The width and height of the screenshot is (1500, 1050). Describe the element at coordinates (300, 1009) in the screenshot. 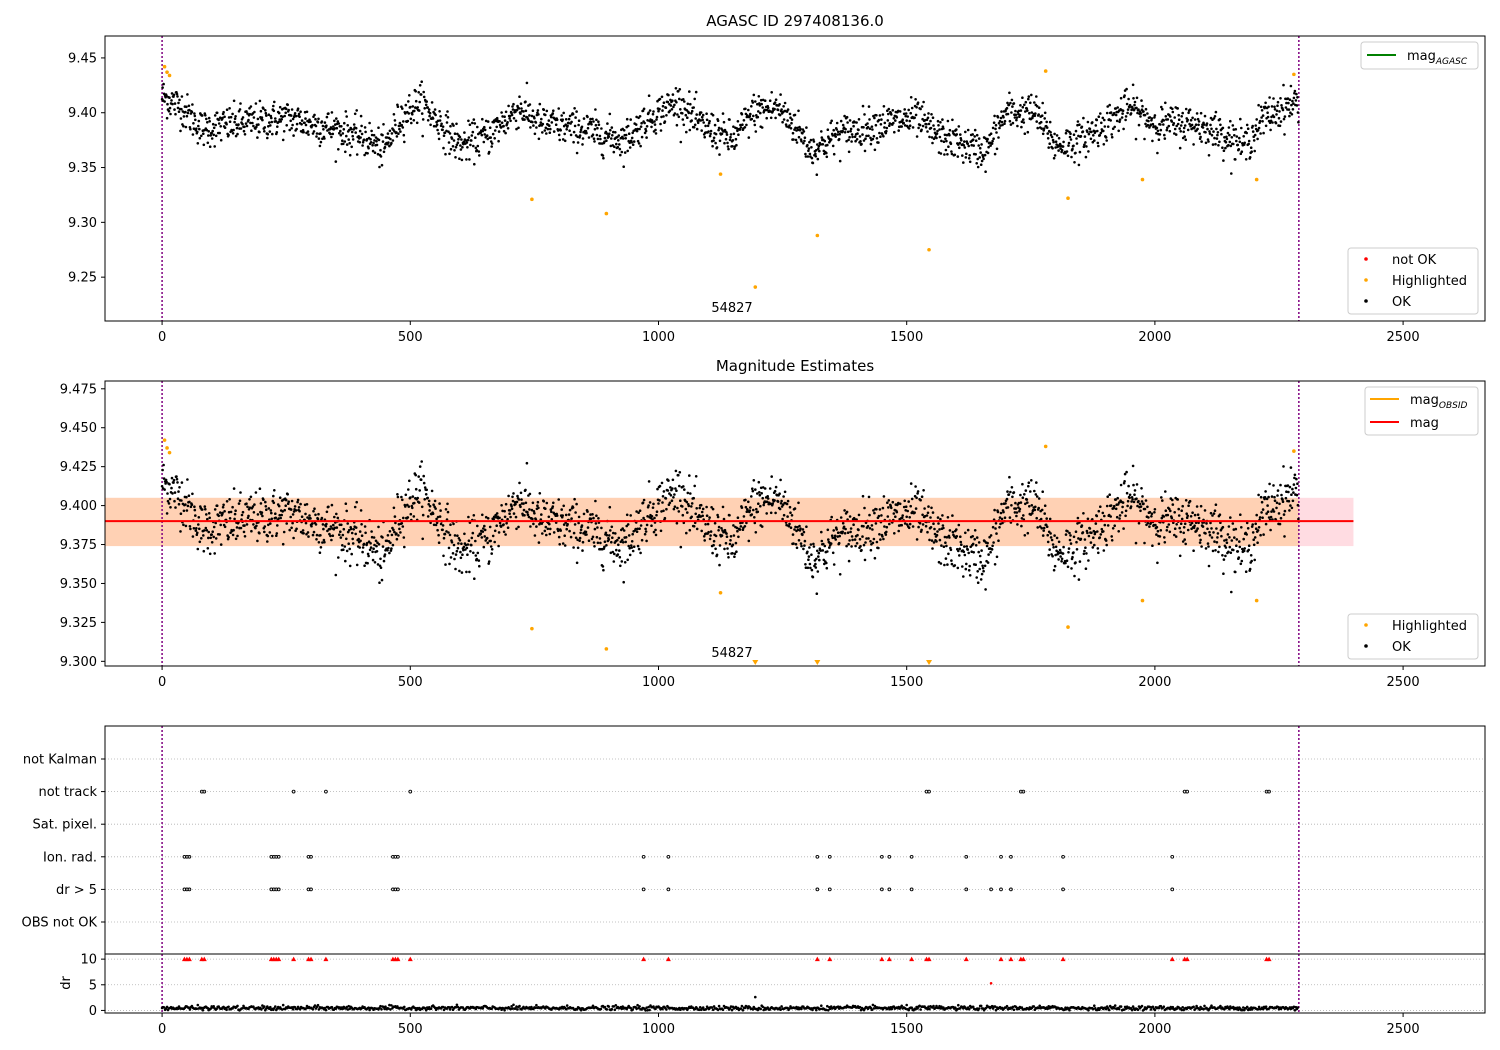

I see `dr-point` at that location.